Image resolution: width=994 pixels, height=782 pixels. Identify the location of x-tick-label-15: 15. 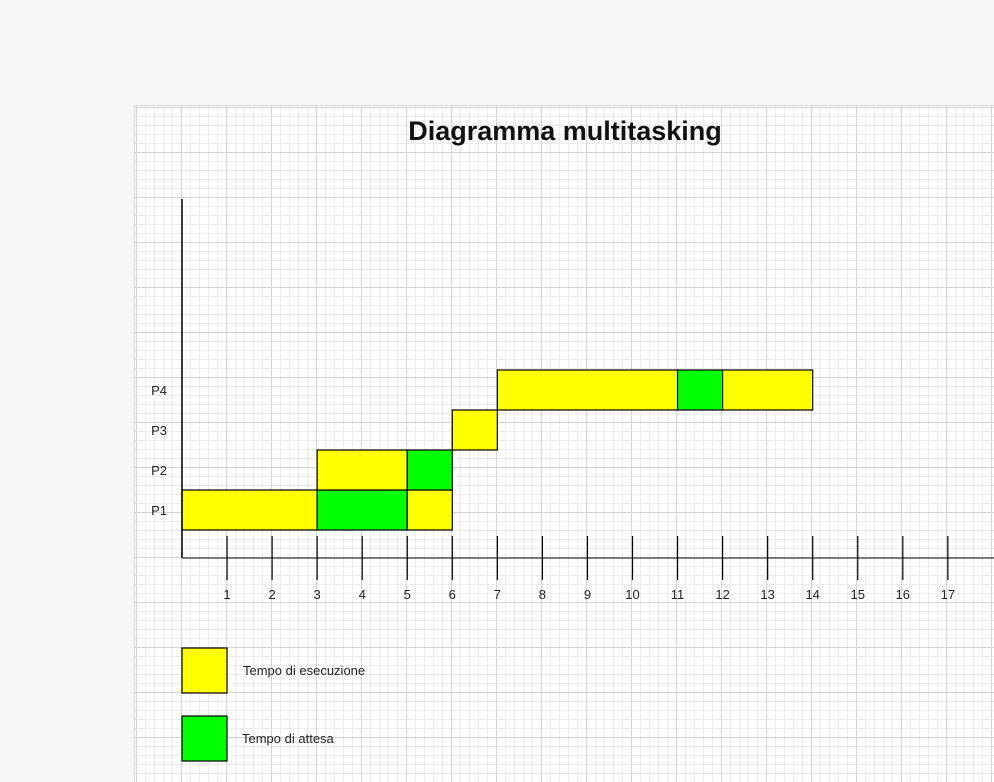
(858, 594).